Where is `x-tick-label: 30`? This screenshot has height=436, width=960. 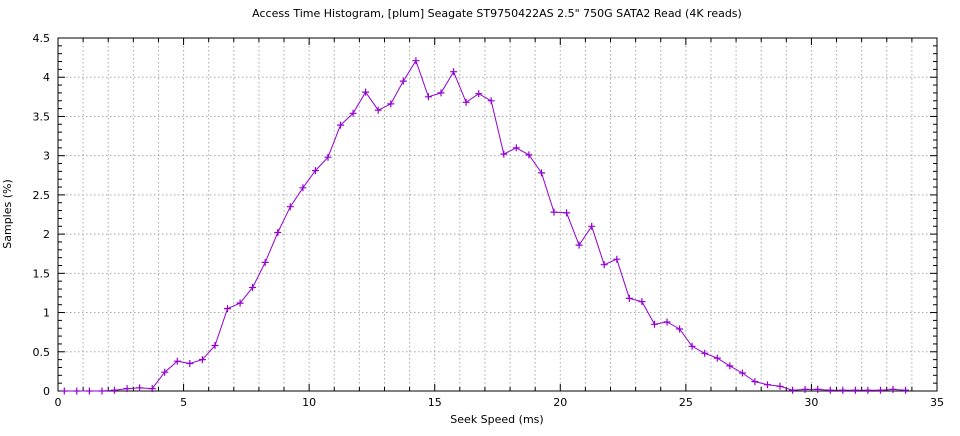
x-tick-label: 30 is located at coordinates (811, 402).